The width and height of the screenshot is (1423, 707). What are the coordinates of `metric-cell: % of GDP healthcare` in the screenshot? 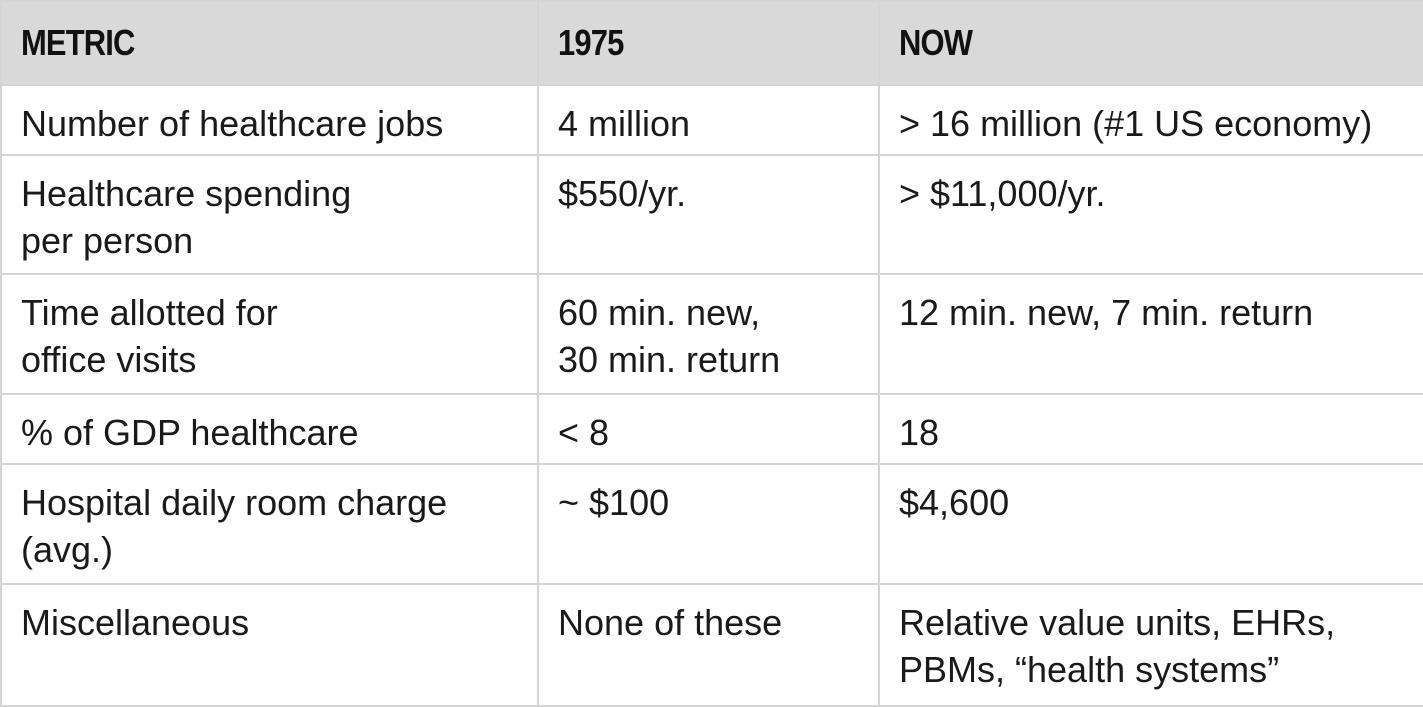 It's located at (269, 429).